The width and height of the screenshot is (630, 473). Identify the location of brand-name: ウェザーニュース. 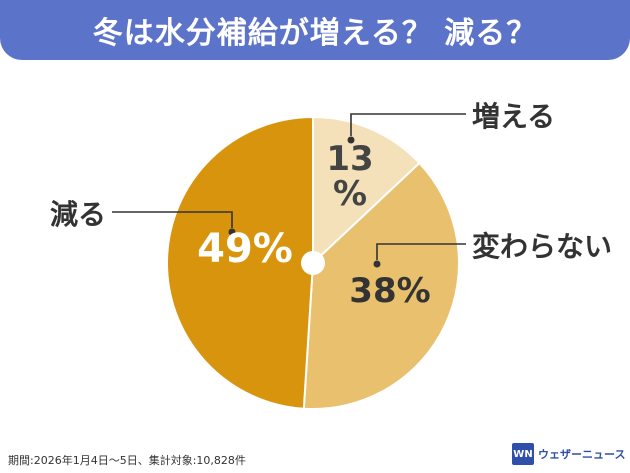
(582, 454).